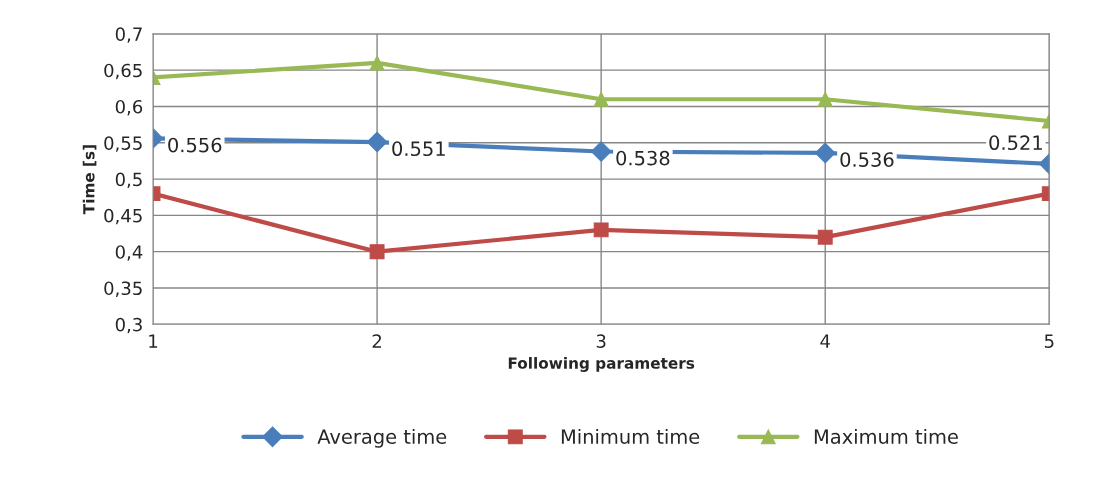 This screenshot has width=1093, height=484. Describe the element at coordinates (377, 341) in the screenshot. I see `x-tick-label: 2` at that location.